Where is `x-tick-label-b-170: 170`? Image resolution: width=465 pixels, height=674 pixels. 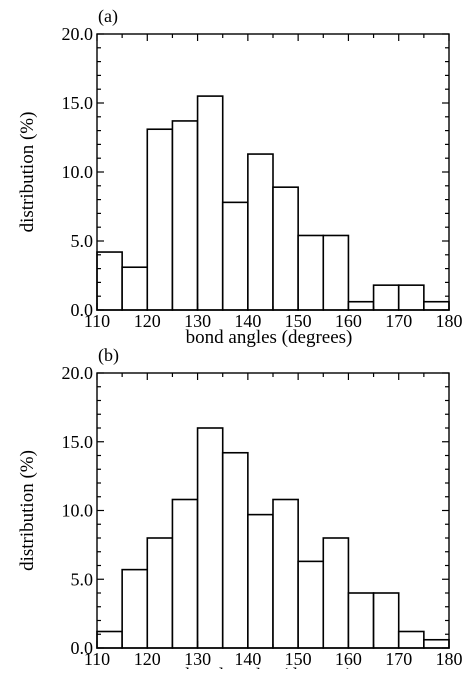
x-tick-label-b-170: 170 is located at coordinates (398, 659).